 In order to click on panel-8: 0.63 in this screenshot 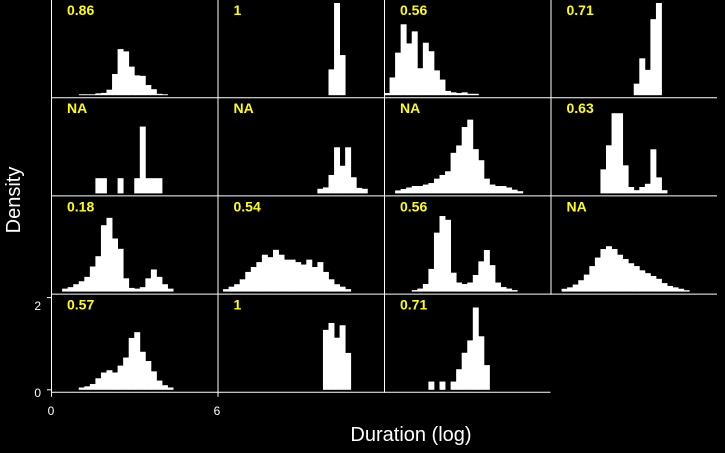, I will do `click(633, 147)`.